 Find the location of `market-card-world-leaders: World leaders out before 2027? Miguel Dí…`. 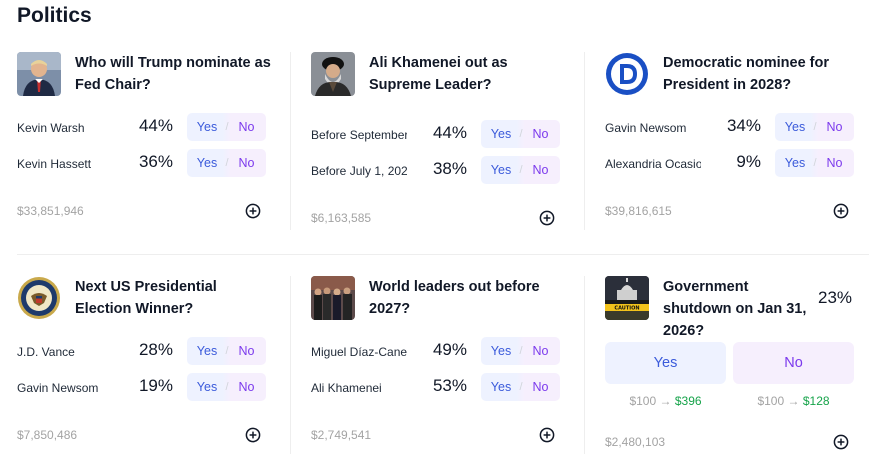

market-card-world-leaders: World leaders out before 2027? Miguel Dí… is located at coordinates (440, 370).